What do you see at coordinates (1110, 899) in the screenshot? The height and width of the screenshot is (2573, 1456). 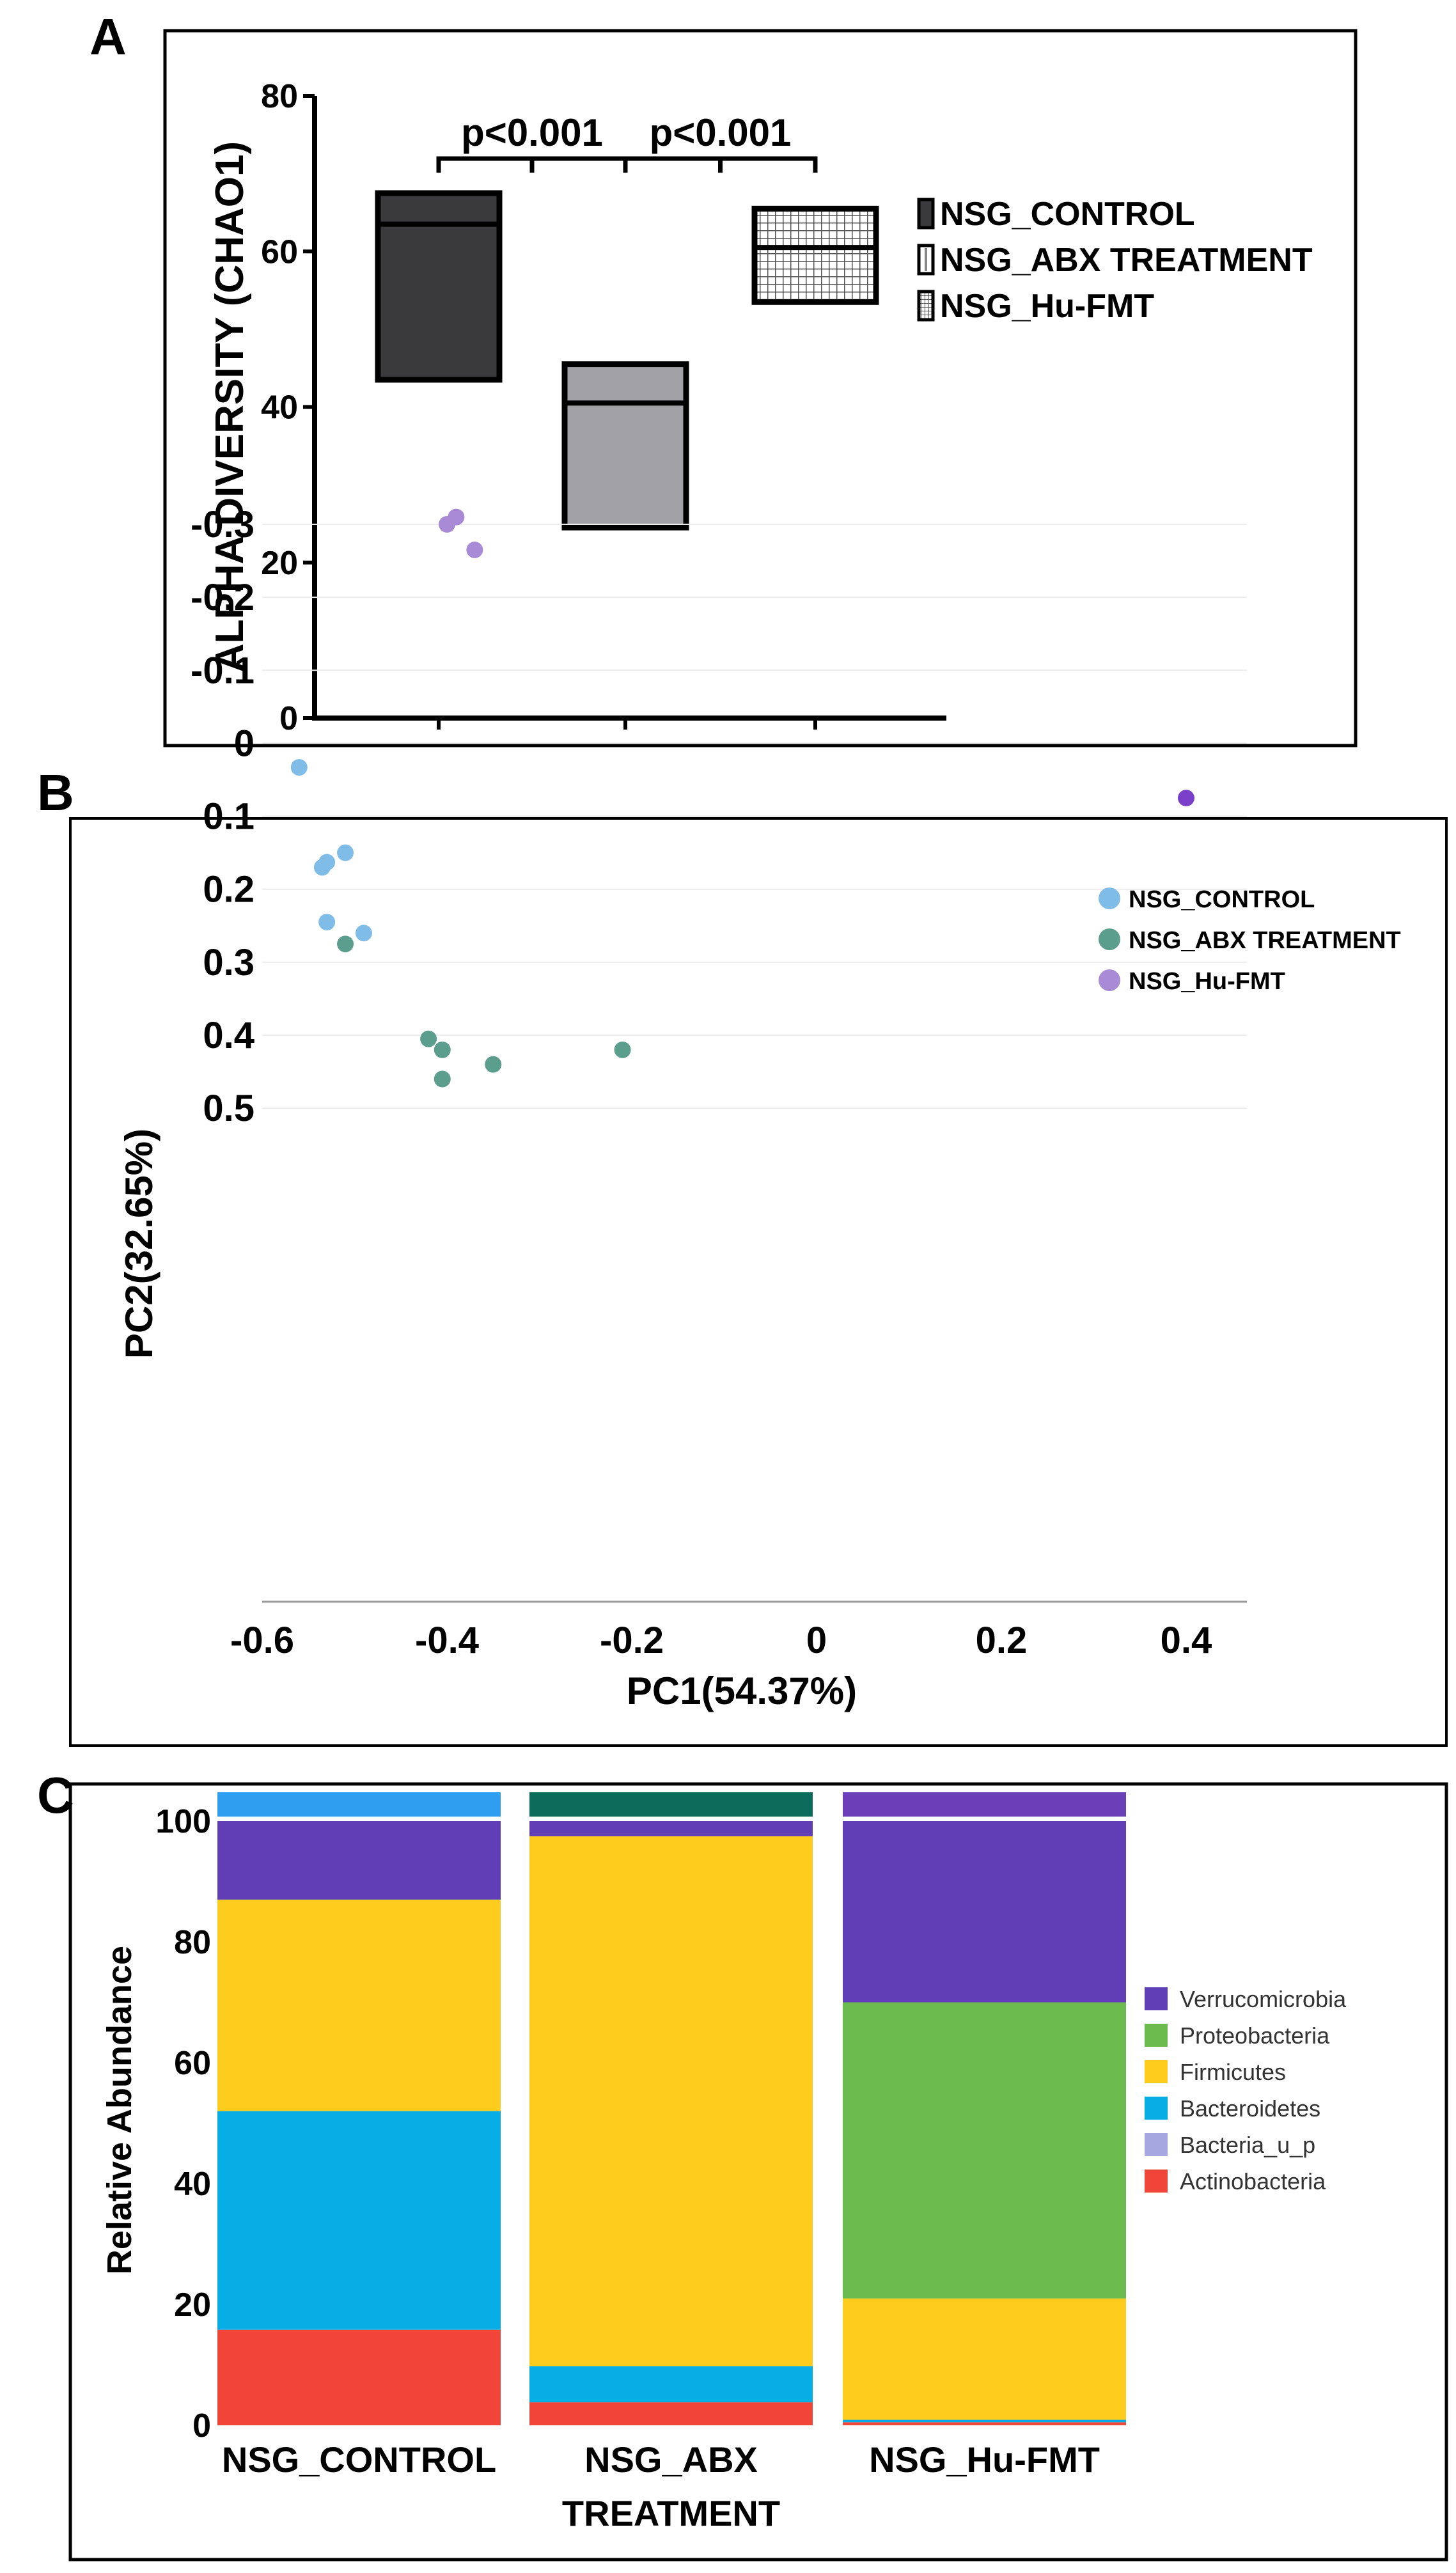 I see `legend-marker-nsg-control` at bounding box center [1110, 899].